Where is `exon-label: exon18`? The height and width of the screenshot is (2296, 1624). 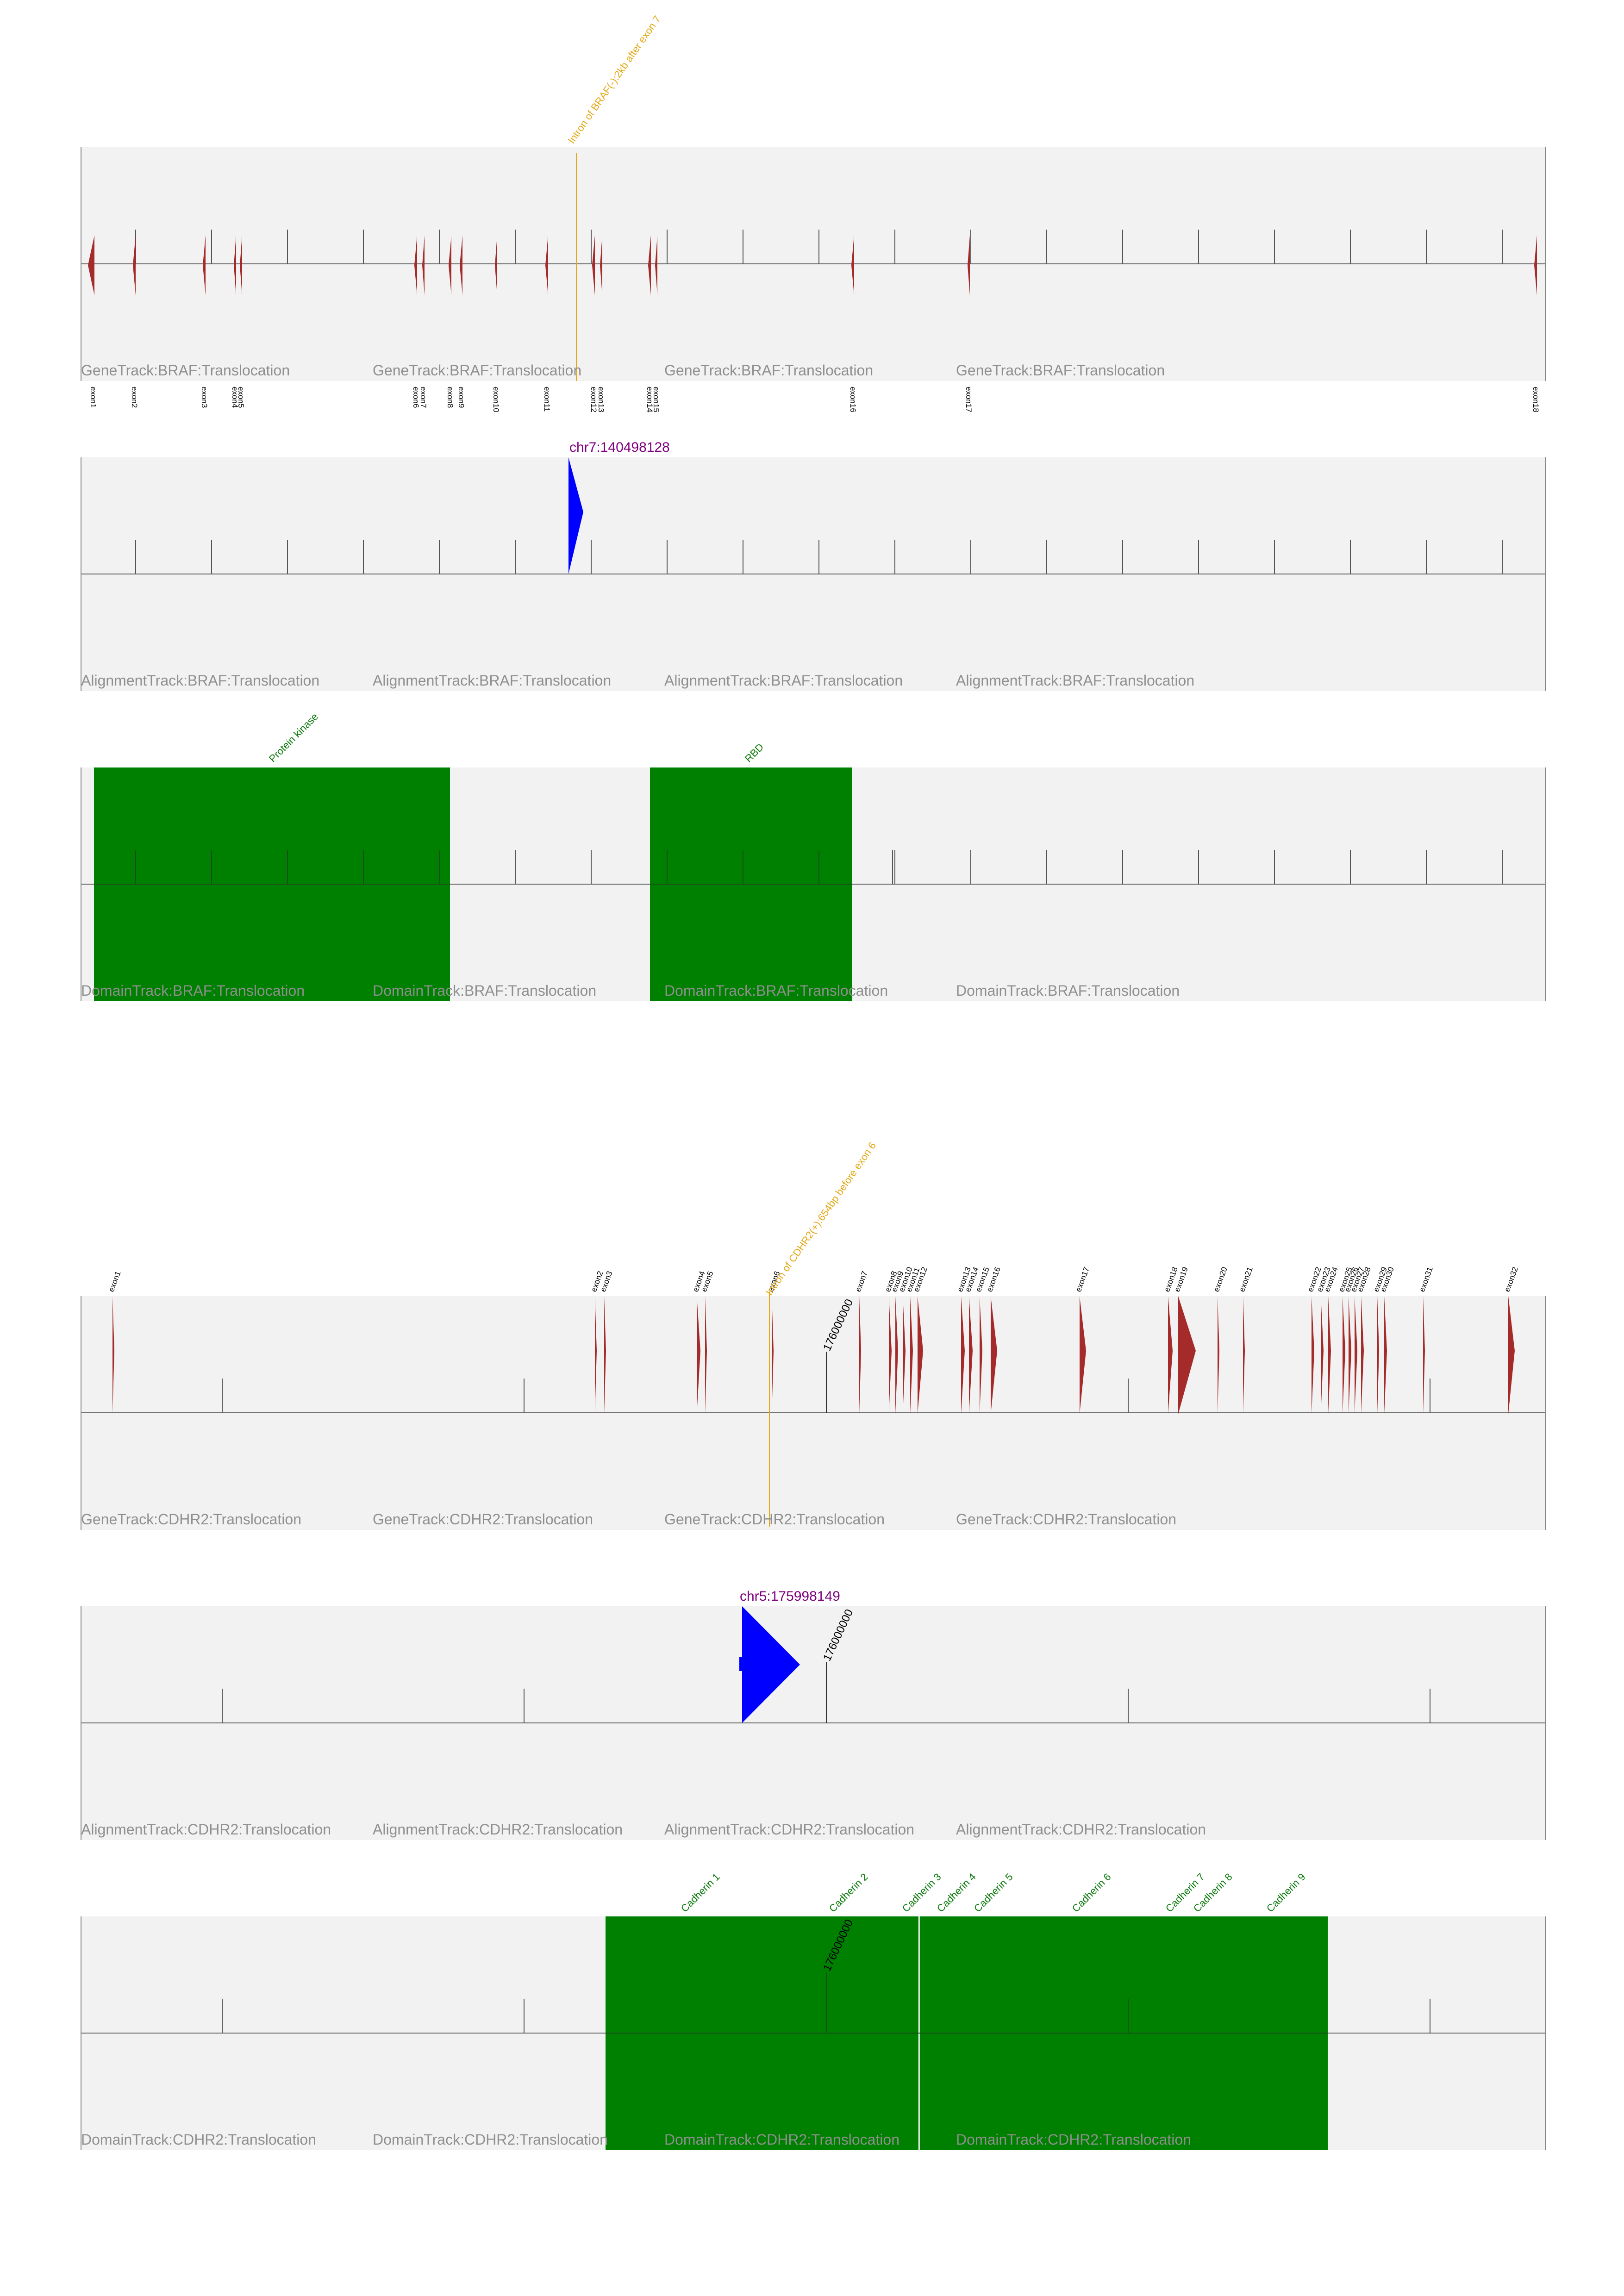
exon-label: exon18 is located at coordinates (1535, 399).